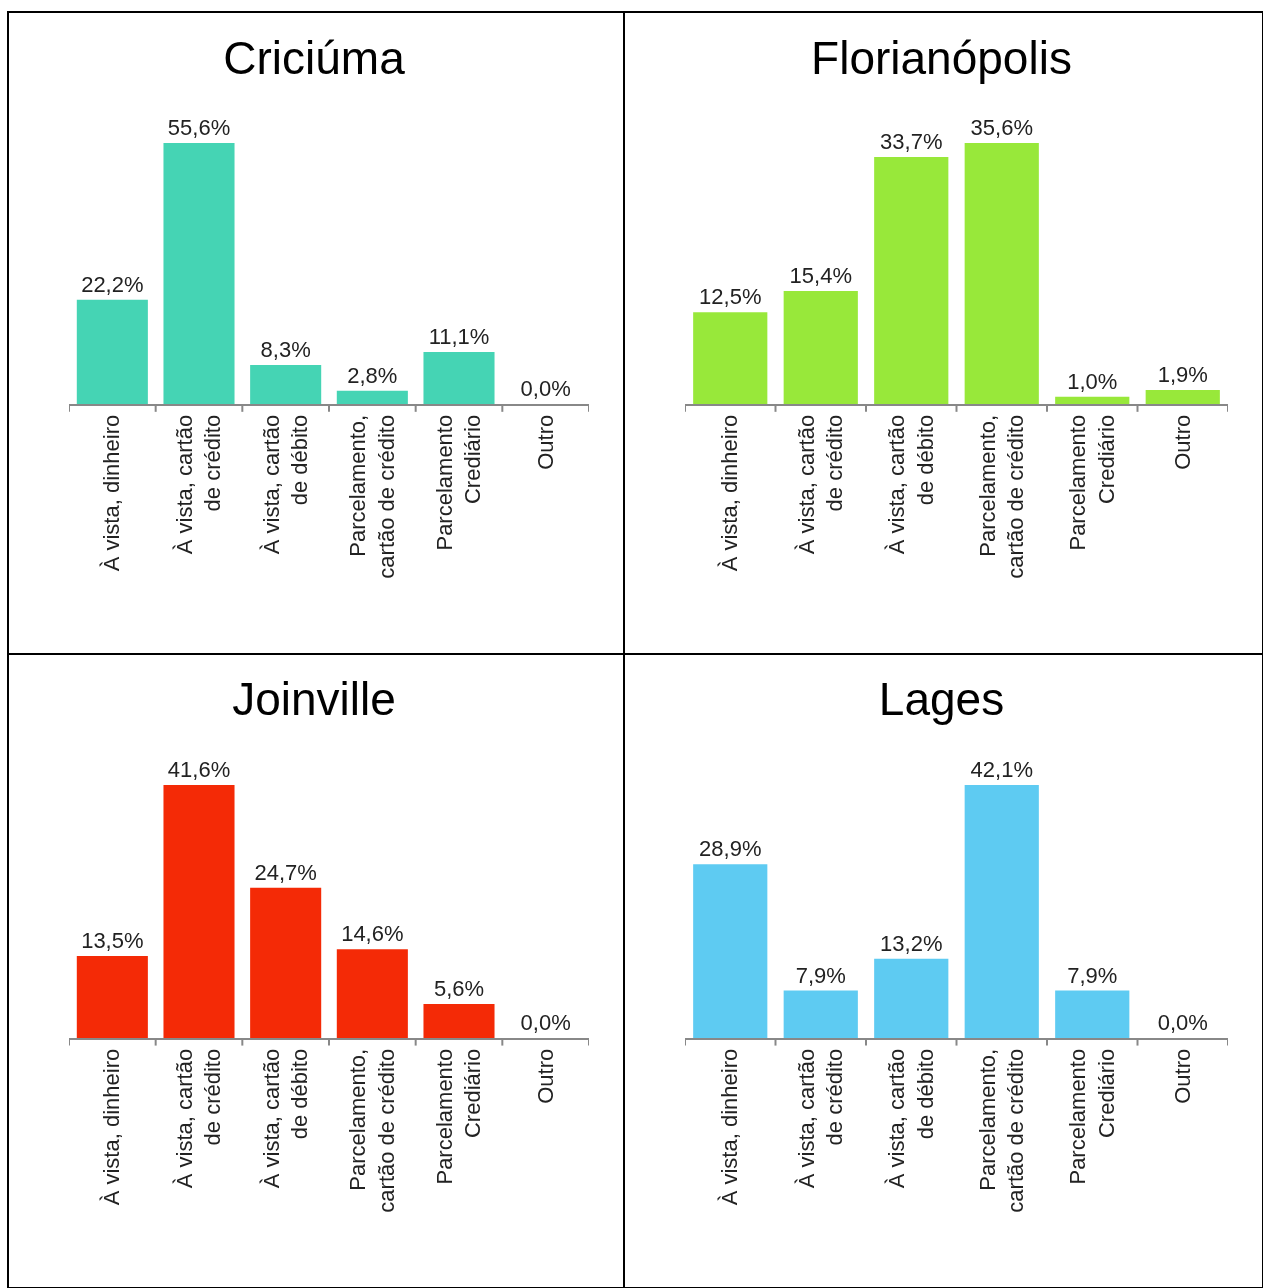 The width and height of the screenshot is (1263, 1288). What do you see at coordinates (199, 769) in the screenshot?
I see `data-label: 41,6%` at bounding box center [199, 769].